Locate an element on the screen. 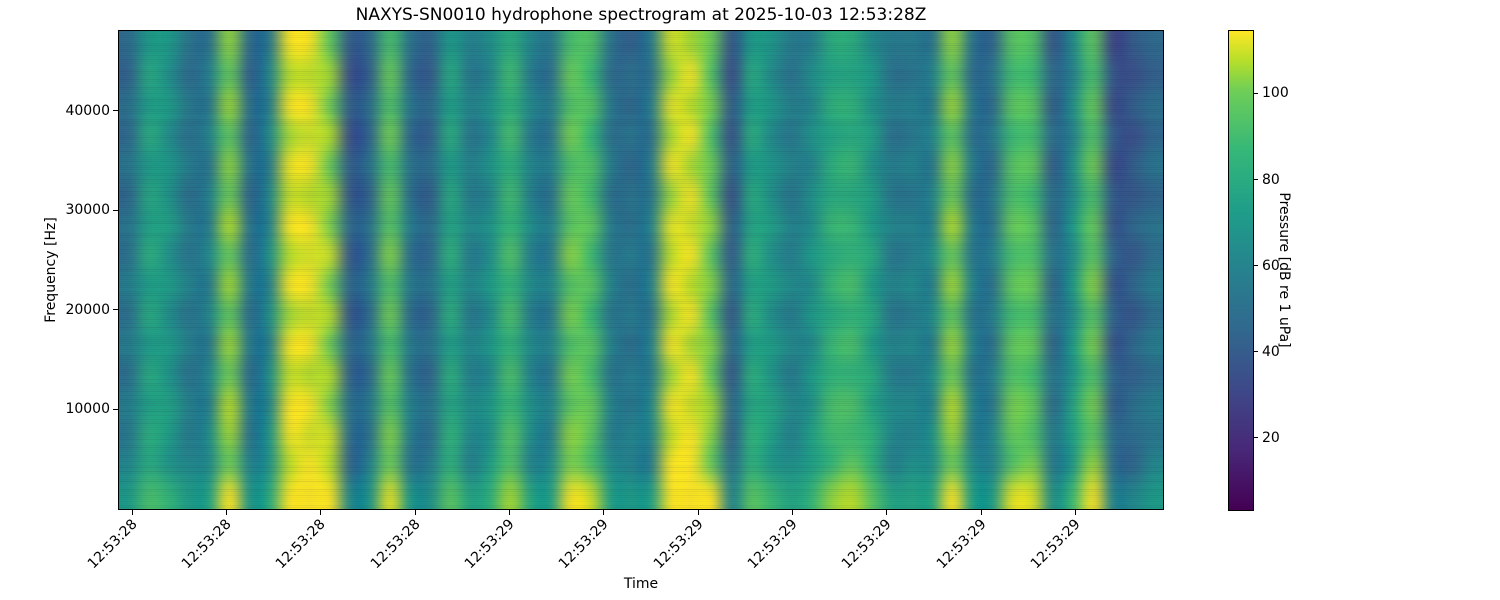 The height and width of the screenshot is (600, 1500). colorbar-tick-label: 100 is located at coordinates (1275, 93).